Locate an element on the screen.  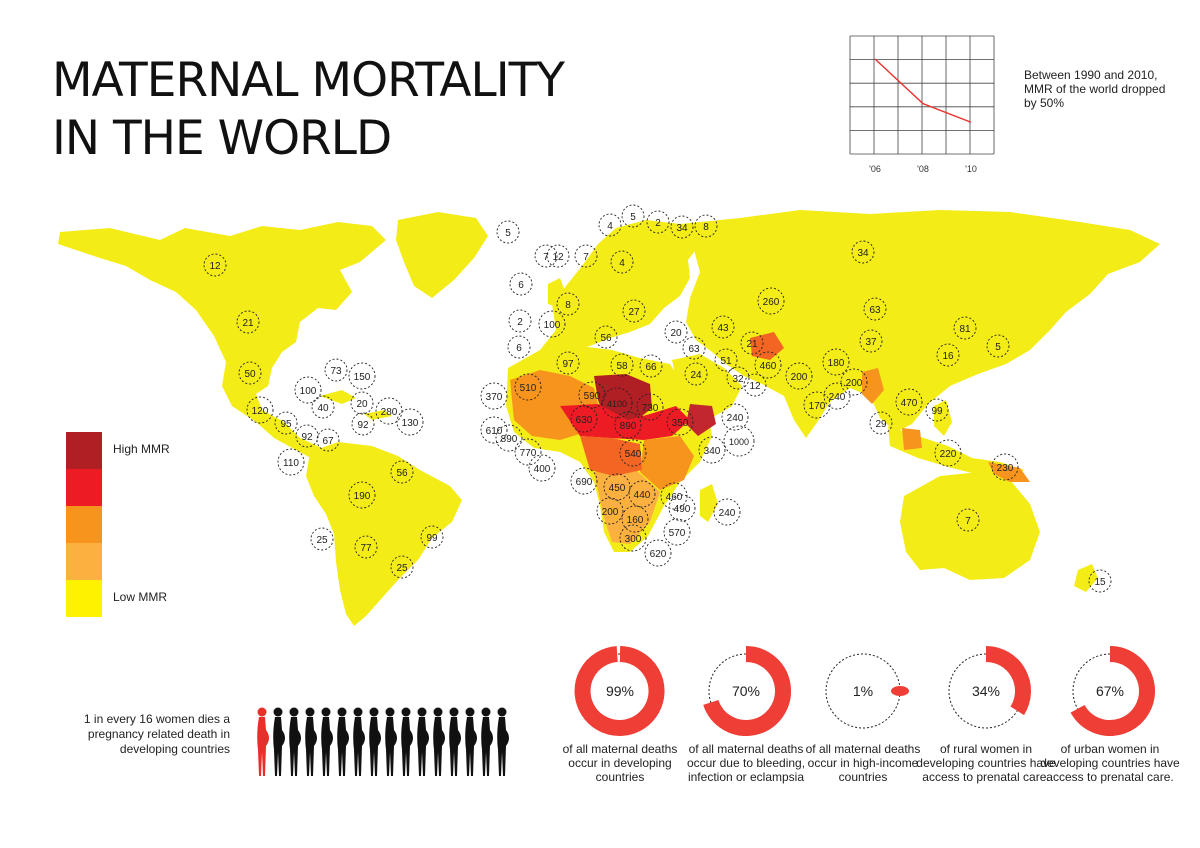
asia-mmr-shading is located at coordinates (890, 407).